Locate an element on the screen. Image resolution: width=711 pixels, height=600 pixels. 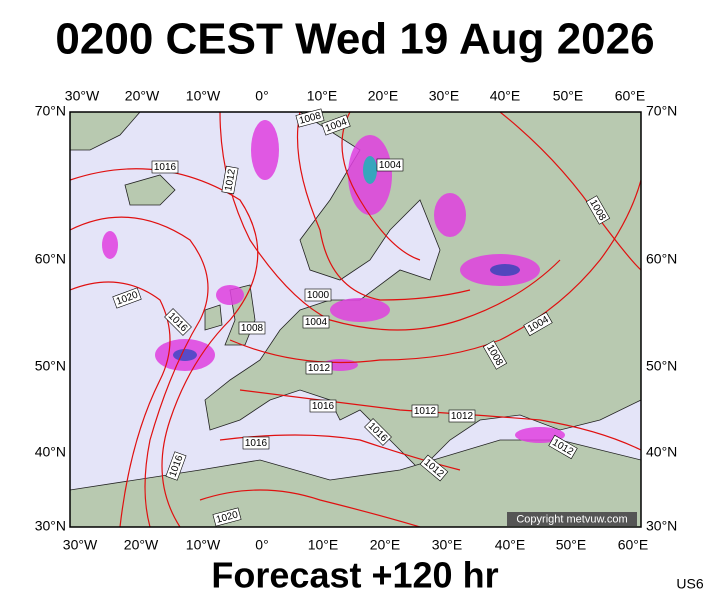
lon-label-bottom: 10°E is located at coordinates (323, 545).